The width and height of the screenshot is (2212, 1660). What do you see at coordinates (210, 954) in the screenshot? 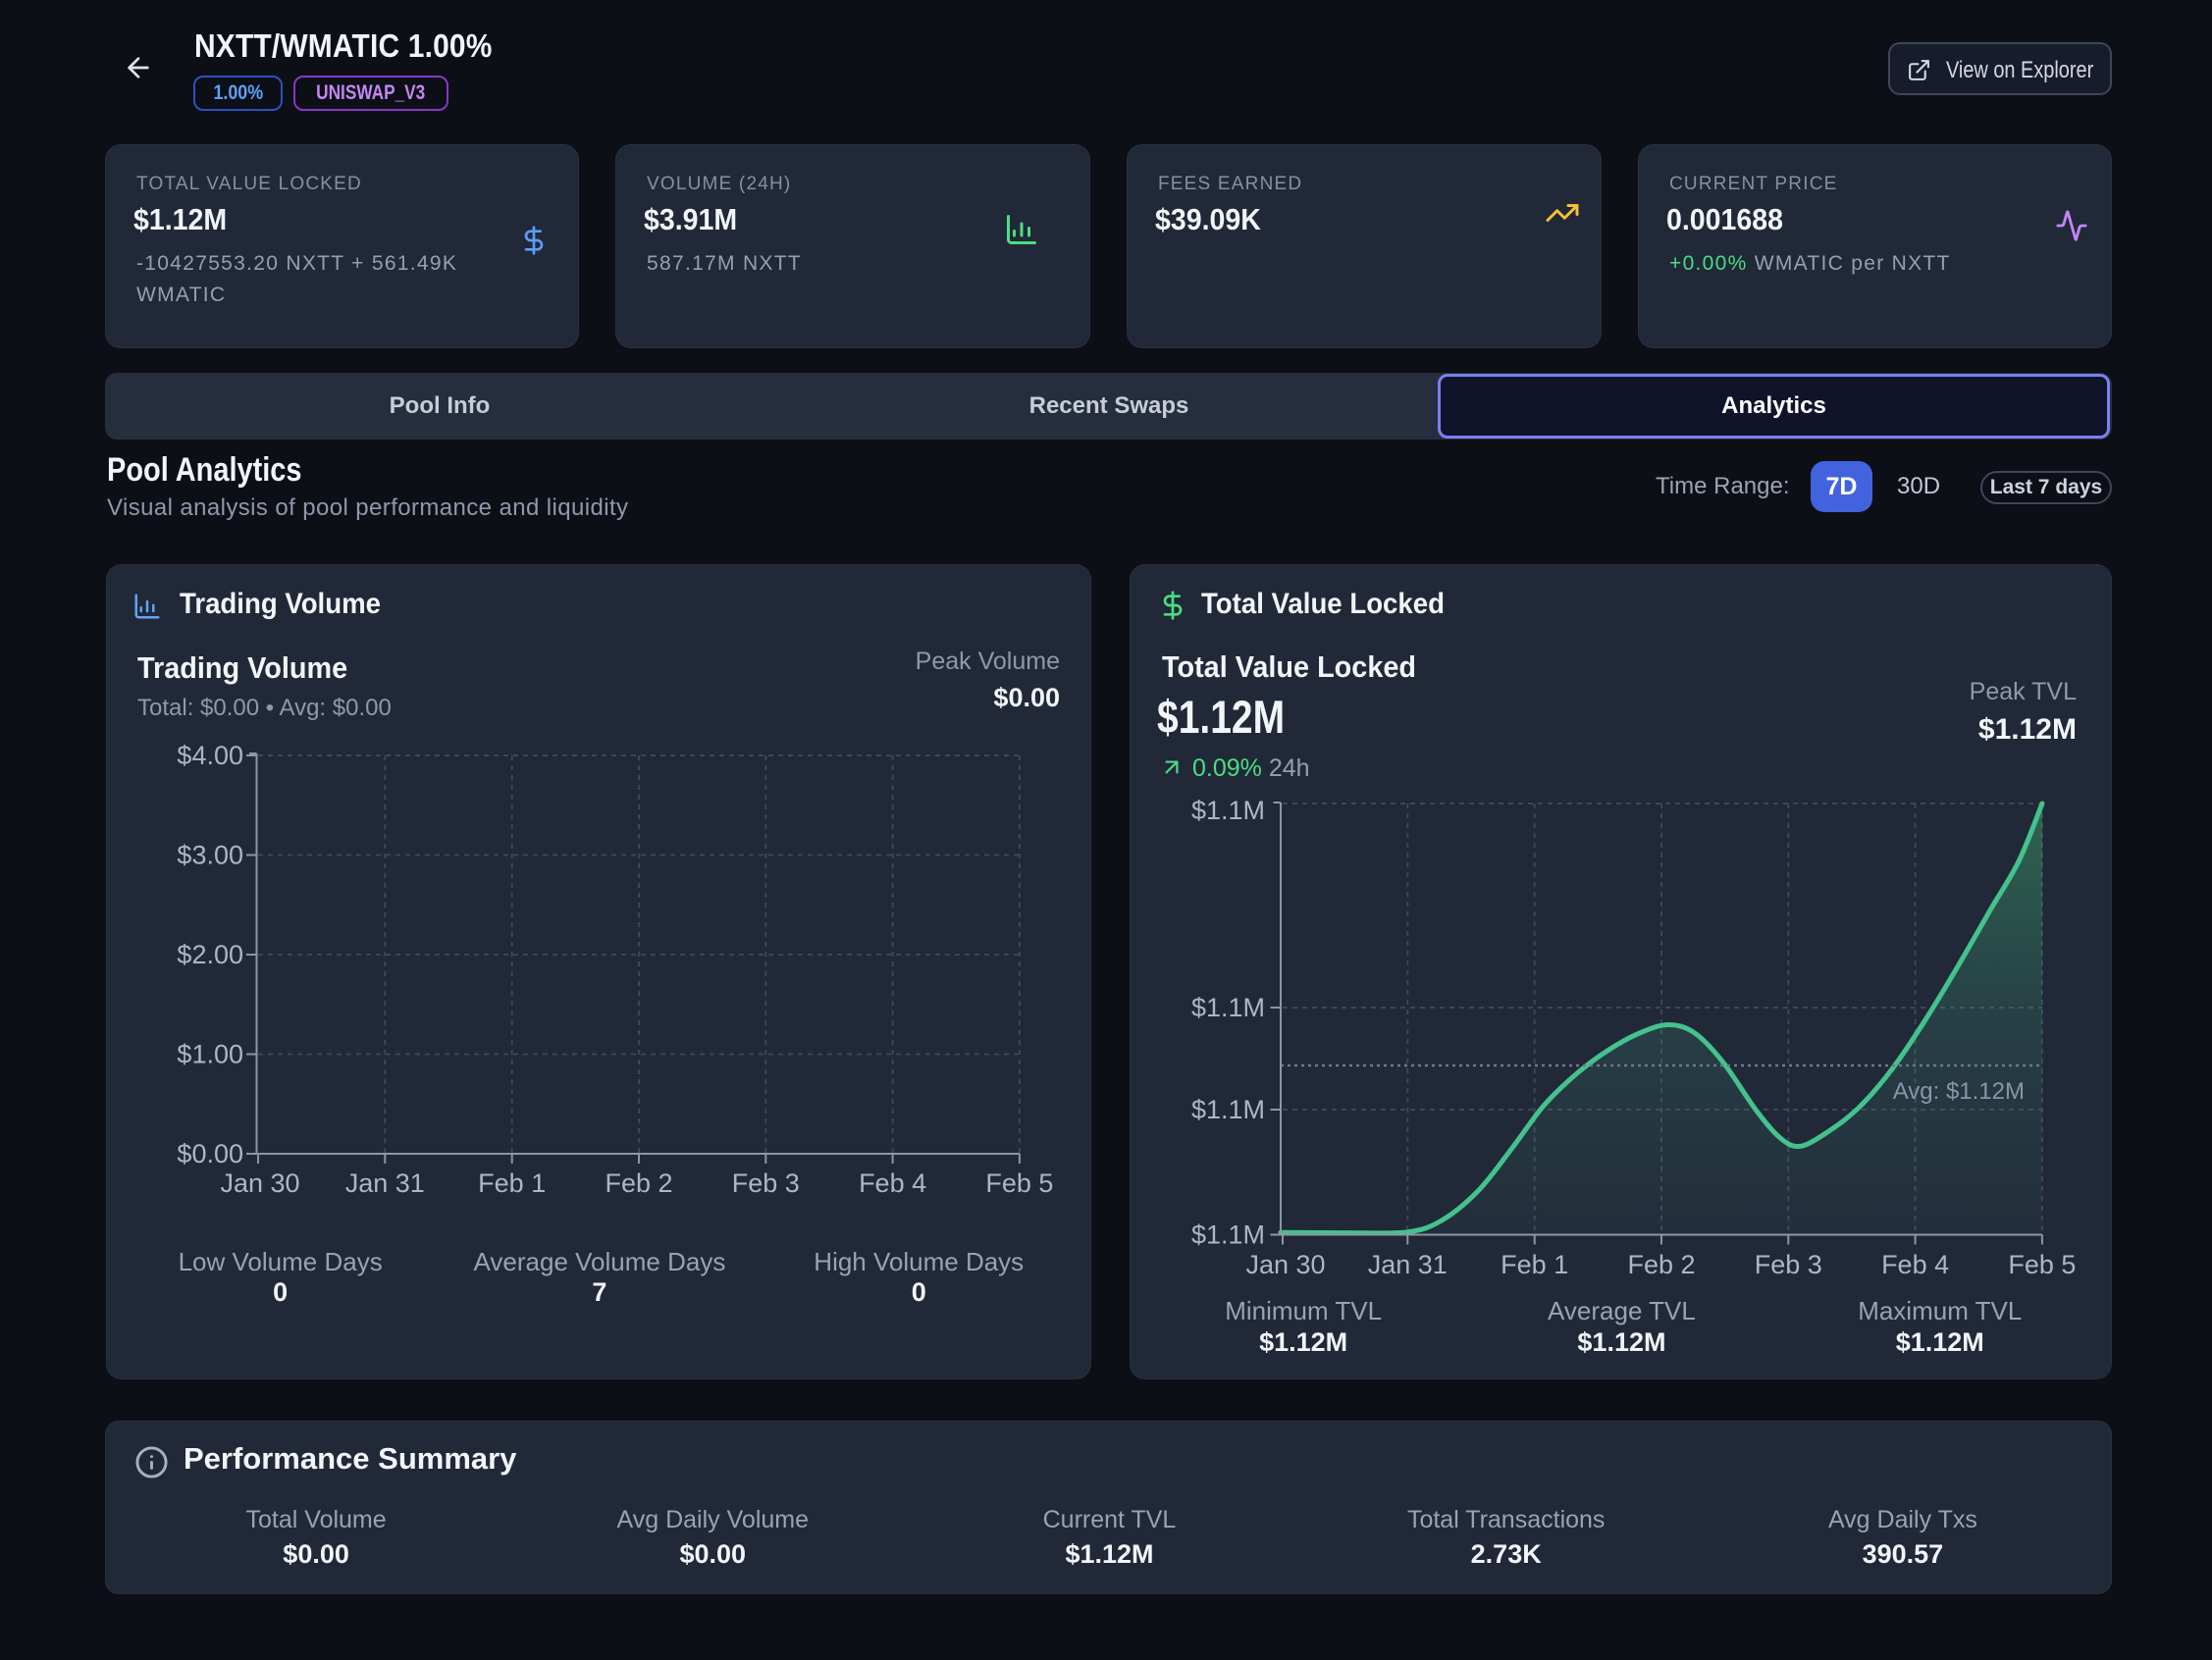
I see `svg-text: $2.00` at bounding box center [210, 954].